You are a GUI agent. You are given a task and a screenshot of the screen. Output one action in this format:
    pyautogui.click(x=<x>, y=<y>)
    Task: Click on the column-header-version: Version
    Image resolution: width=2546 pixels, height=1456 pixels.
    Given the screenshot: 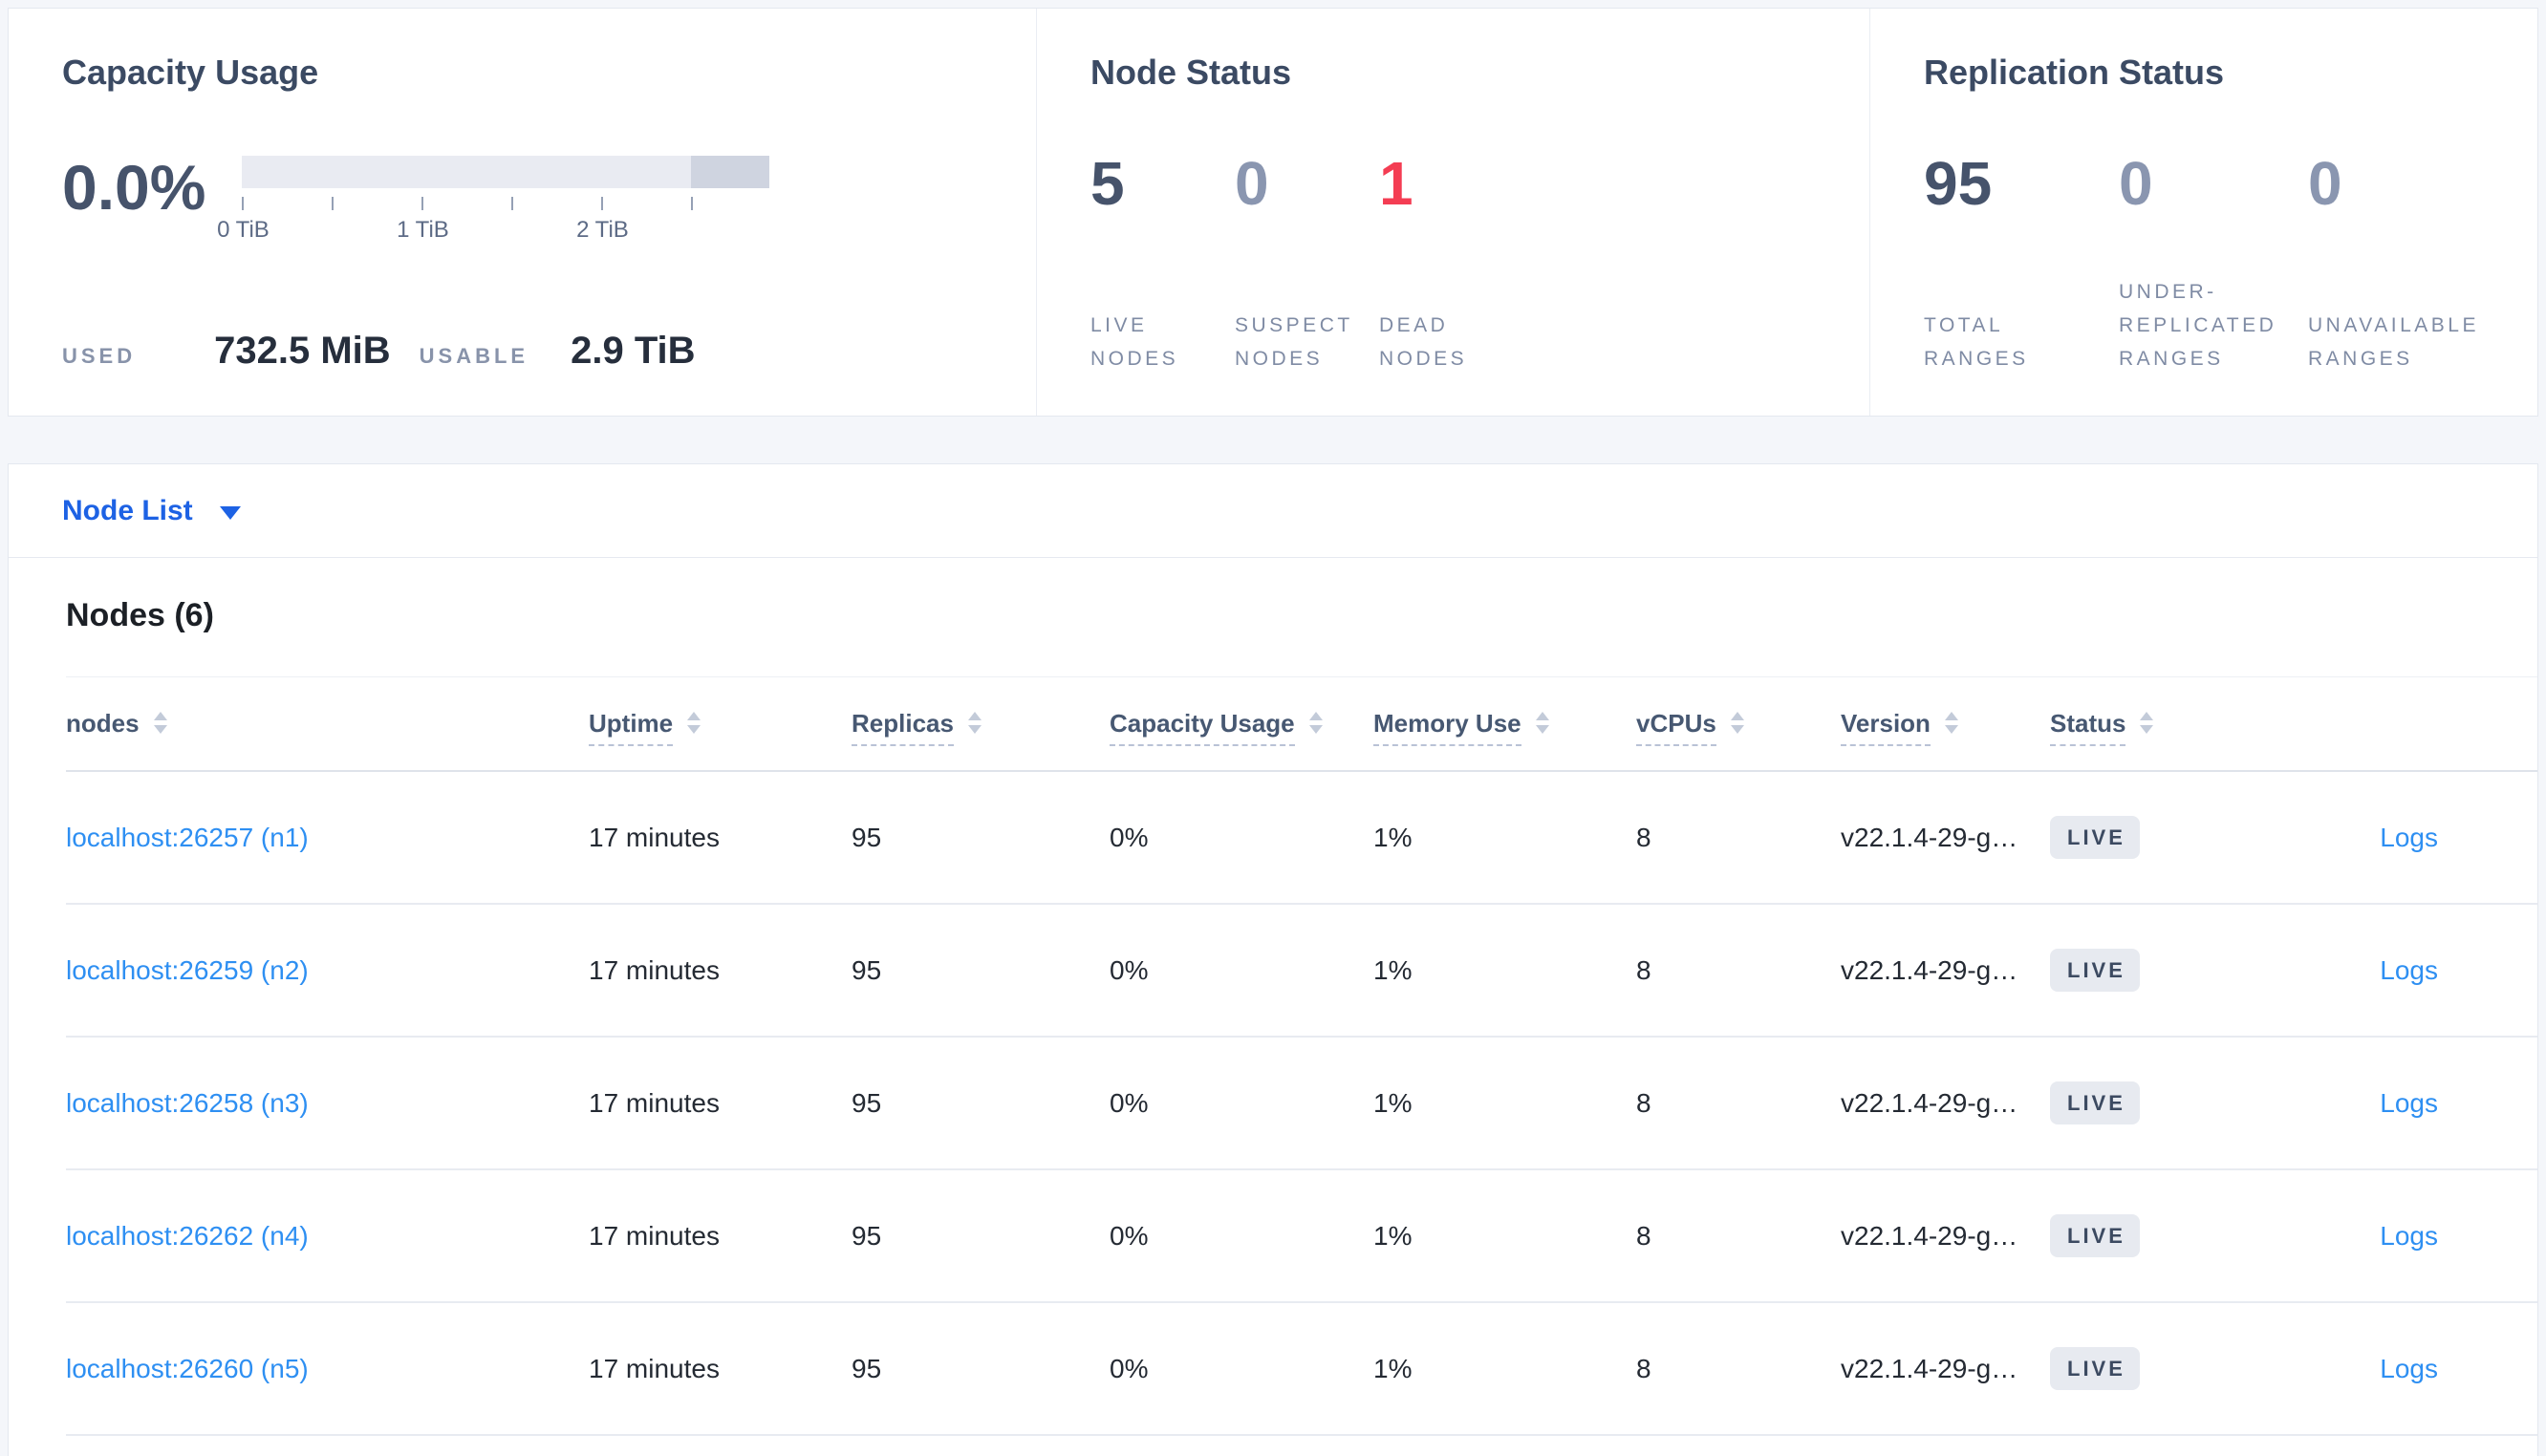 What is the action you would take?
    pyautogui.click(x=1945, y=727)
    